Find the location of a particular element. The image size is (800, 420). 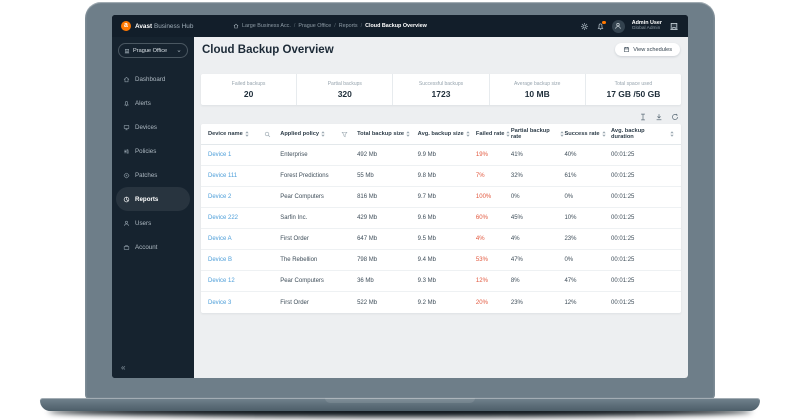

laptop-base-notch is located at coordinates (400, 400).